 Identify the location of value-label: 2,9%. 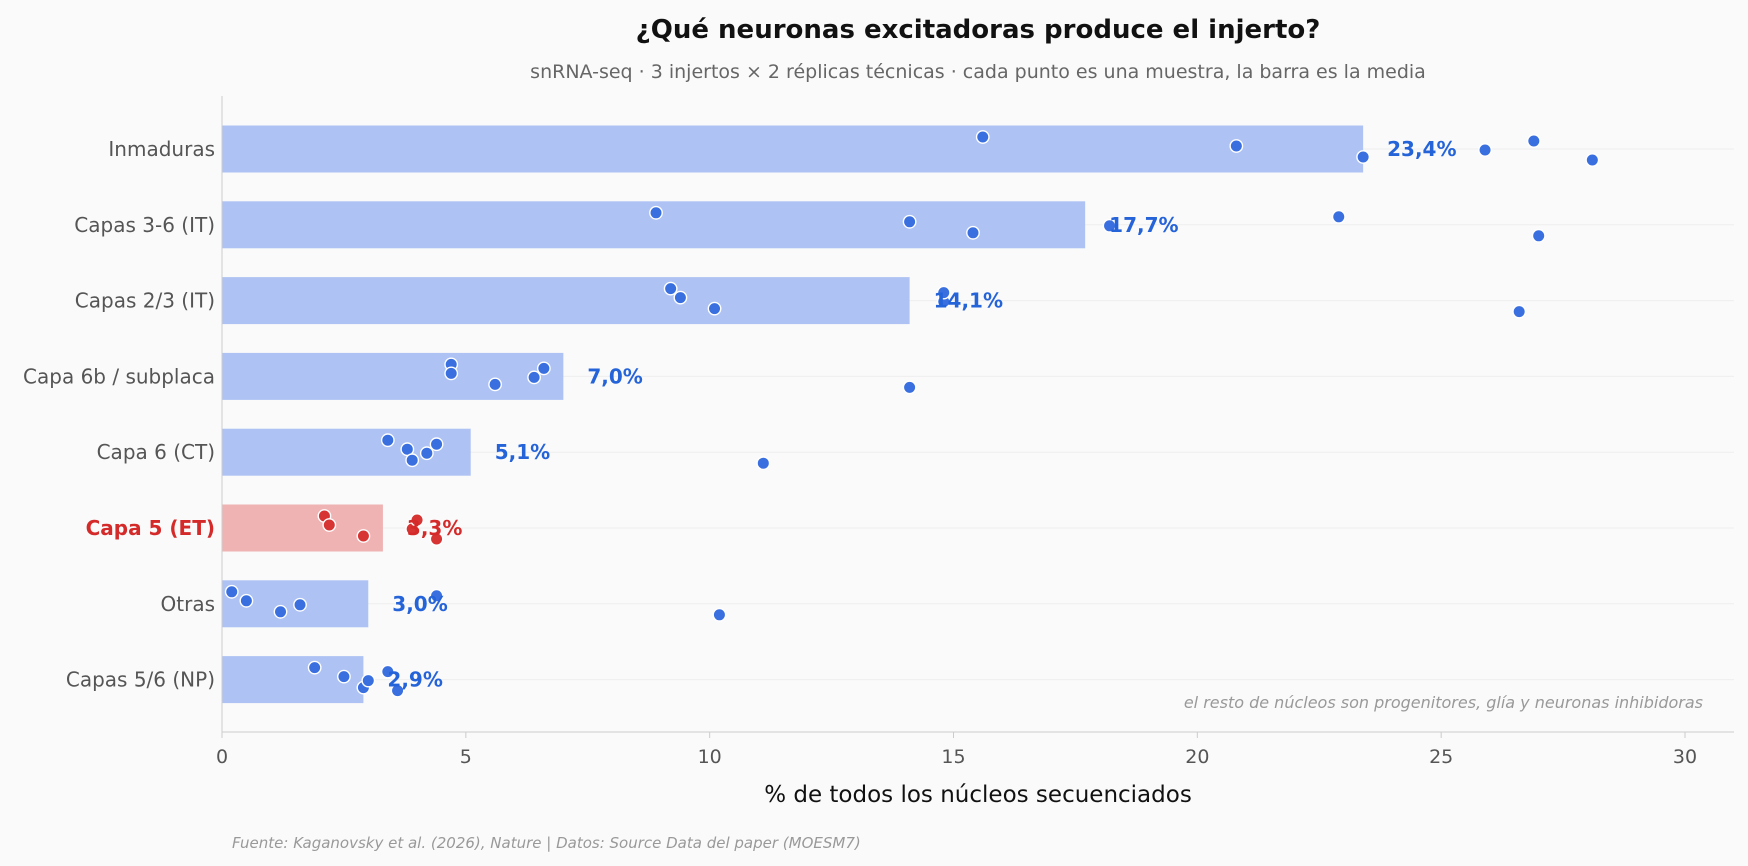
(414, 680).